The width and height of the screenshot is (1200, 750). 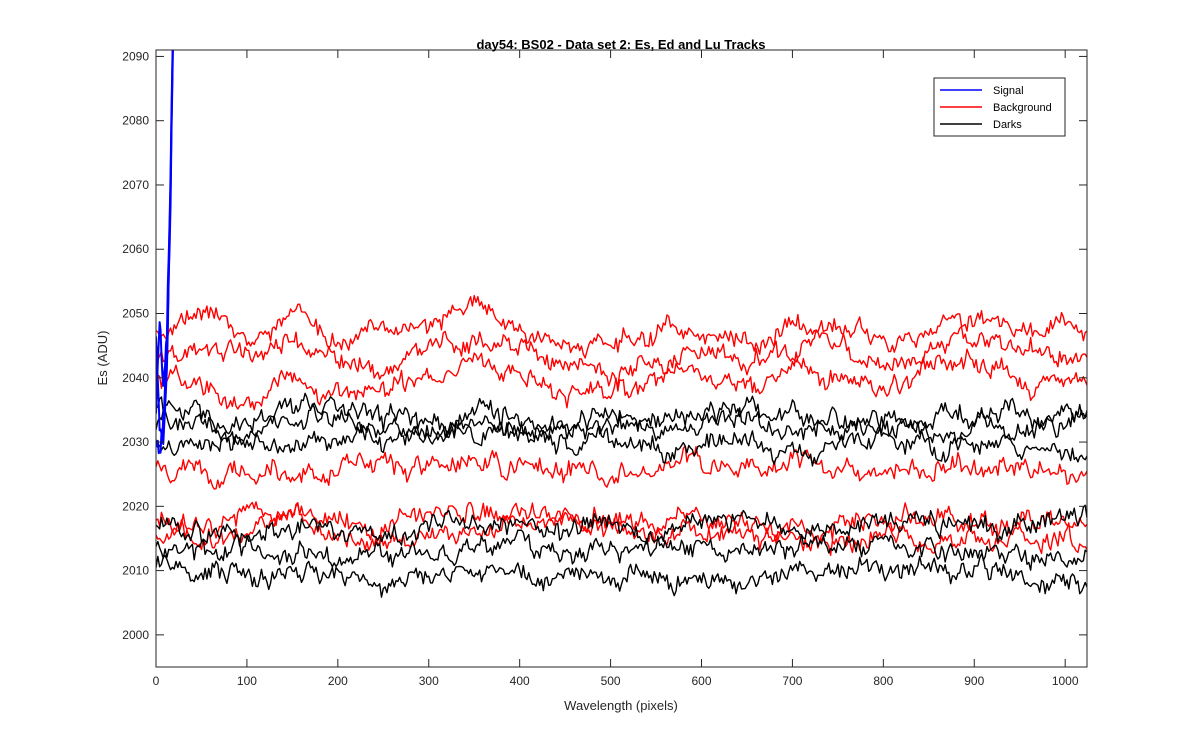 I want to click on y-tick-label: 2000, so click(x=135, y=635).